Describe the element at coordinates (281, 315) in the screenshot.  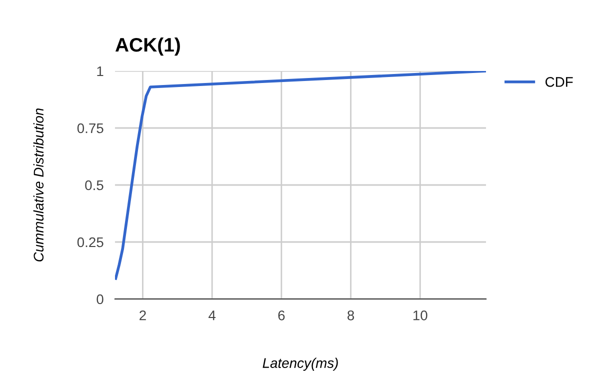
I see `x-tick-label: 6` at that location.